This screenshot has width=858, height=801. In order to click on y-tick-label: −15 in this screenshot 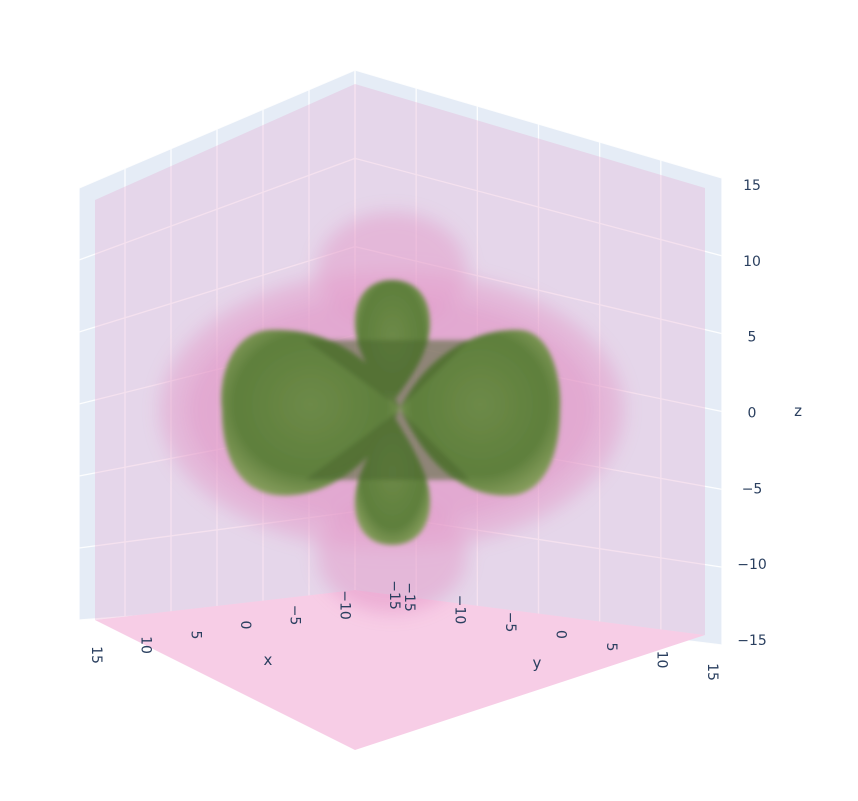, I will do `click(409, 597)`.